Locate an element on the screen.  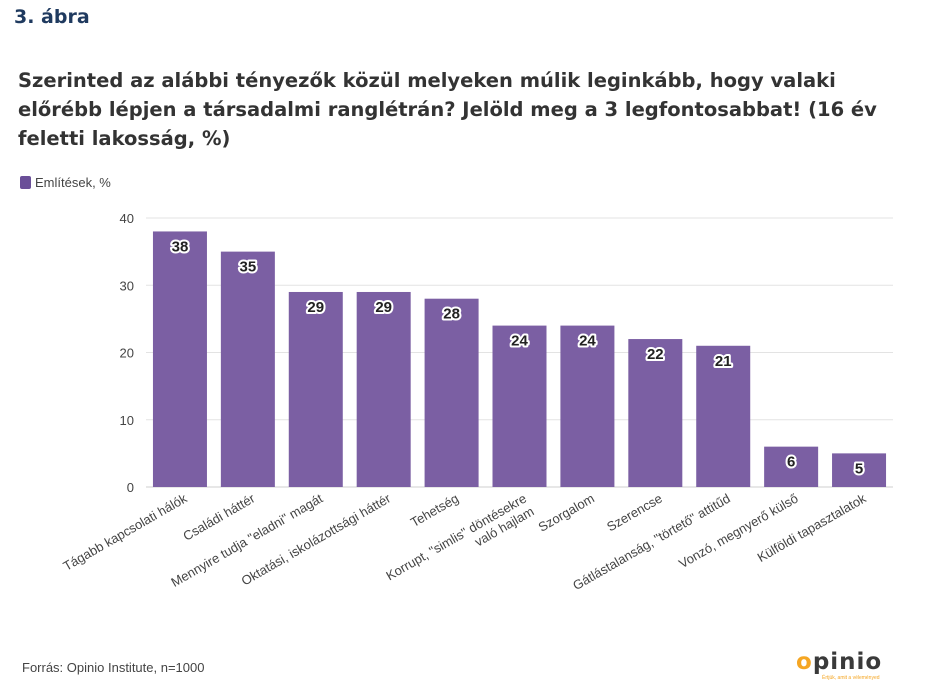
data-label: 6 is located at coordinates (791, 462).